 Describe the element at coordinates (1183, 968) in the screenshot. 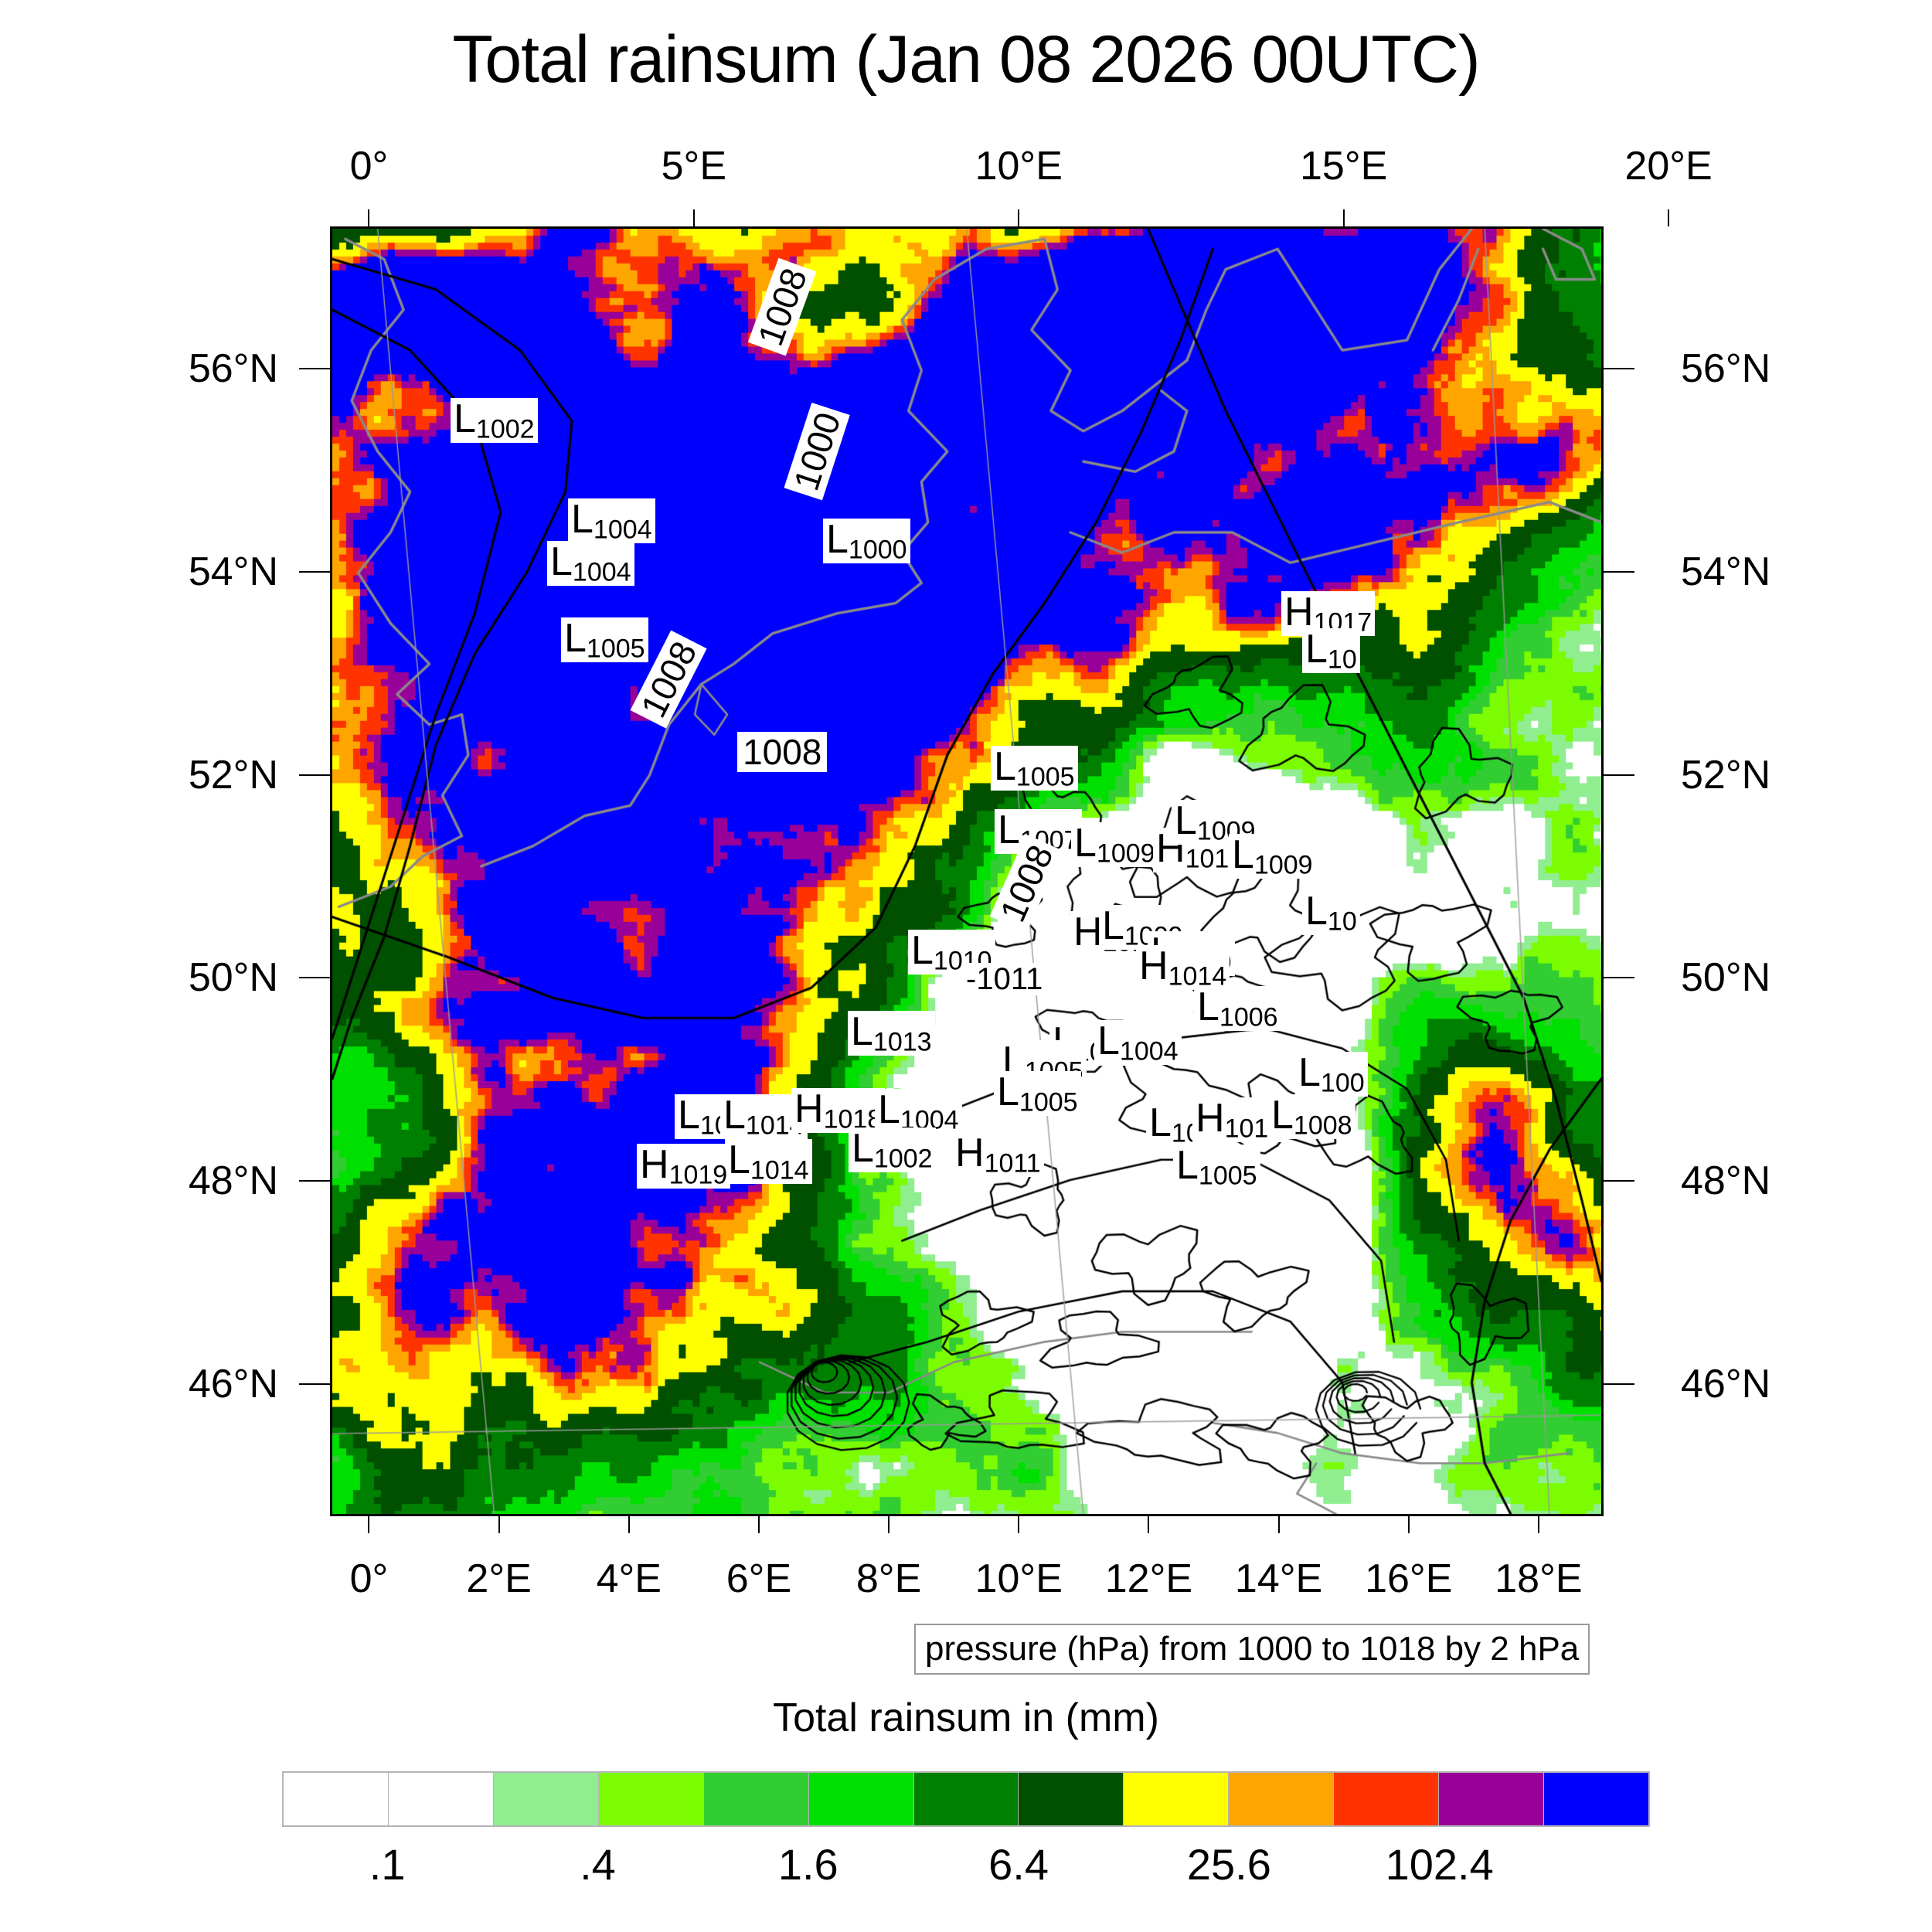

I see `pressure-centre-h-16: H1014` at that location.